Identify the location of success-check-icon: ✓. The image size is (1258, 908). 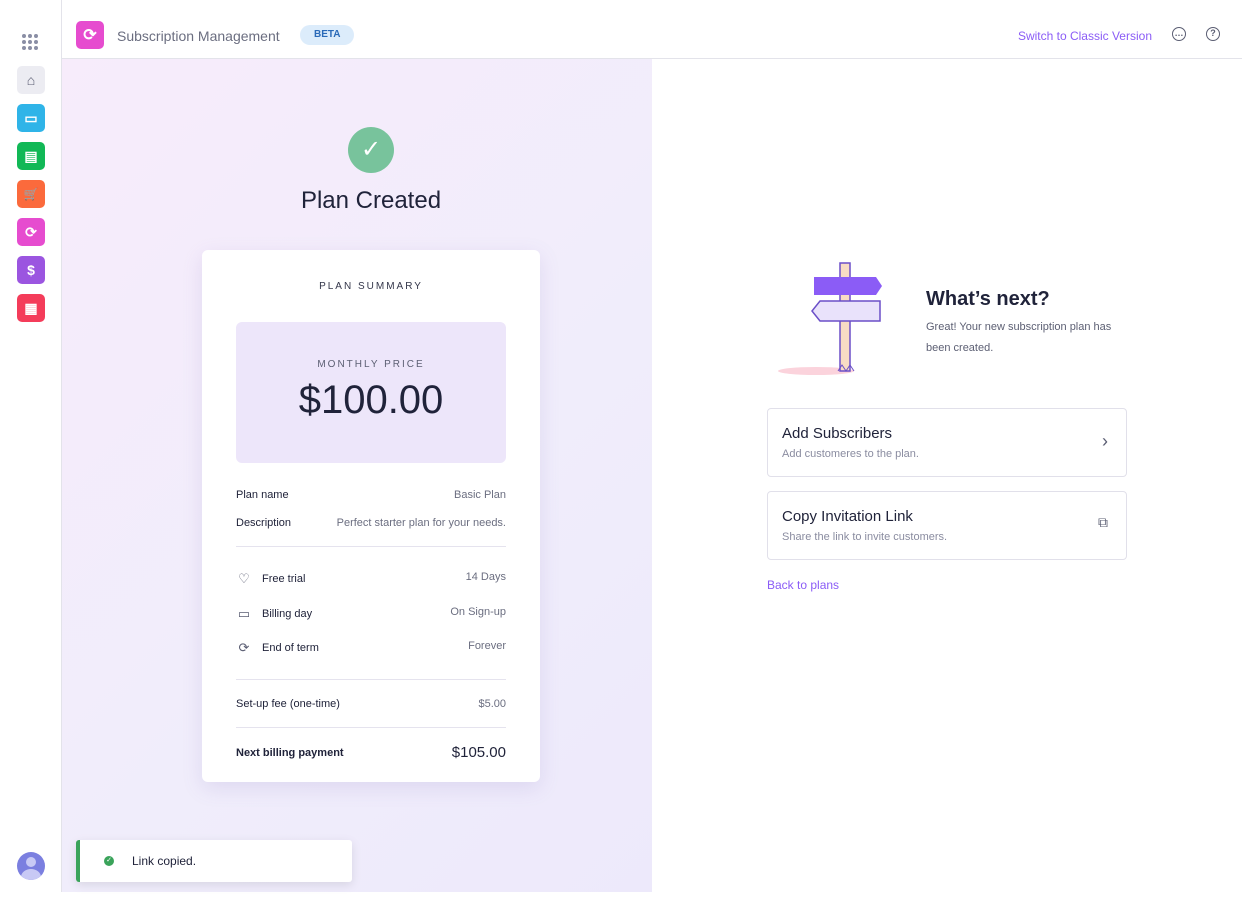
(371, 150).